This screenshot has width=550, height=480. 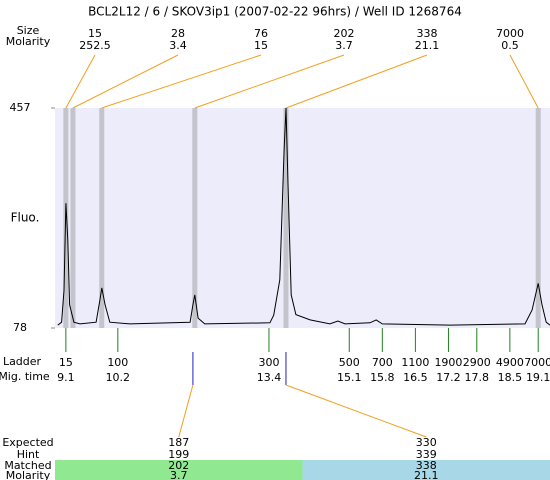 What do you see at coordinates (426, 442) in the screenshot?
I see `expected-expected: 330` at bounding box center [426, 442].